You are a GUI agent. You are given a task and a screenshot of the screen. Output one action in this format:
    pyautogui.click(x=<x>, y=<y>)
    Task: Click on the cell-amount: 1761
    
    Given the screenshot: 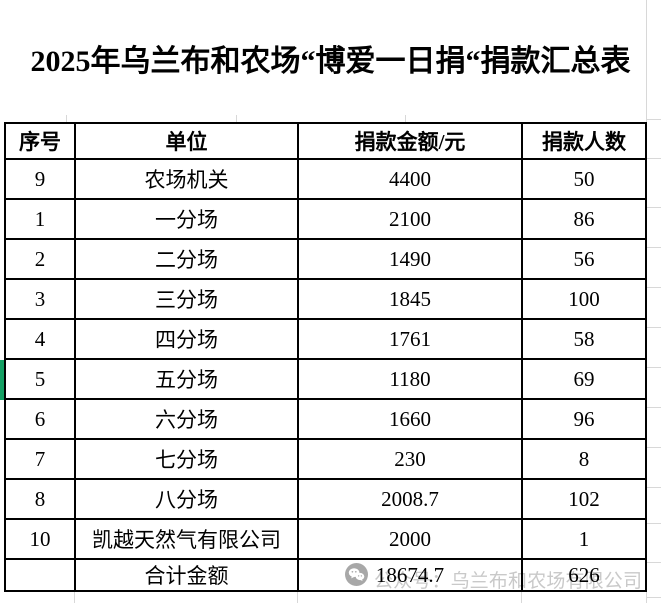 What is the action you would take?
    pyautogui.click(x=410, y=339)
    